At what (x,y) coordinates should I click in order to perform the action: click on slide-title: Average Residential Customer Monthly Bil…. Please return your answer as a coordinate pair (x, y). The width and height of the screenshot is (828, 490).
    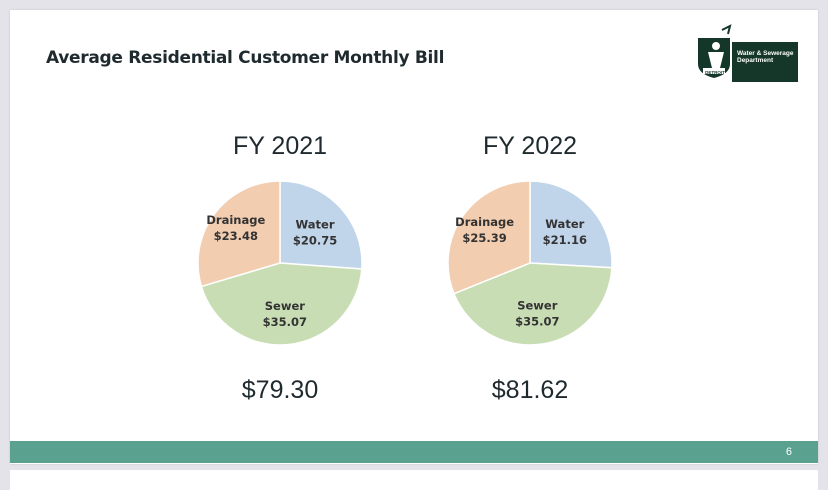
    Looking at the image, I should click on (245, 58).